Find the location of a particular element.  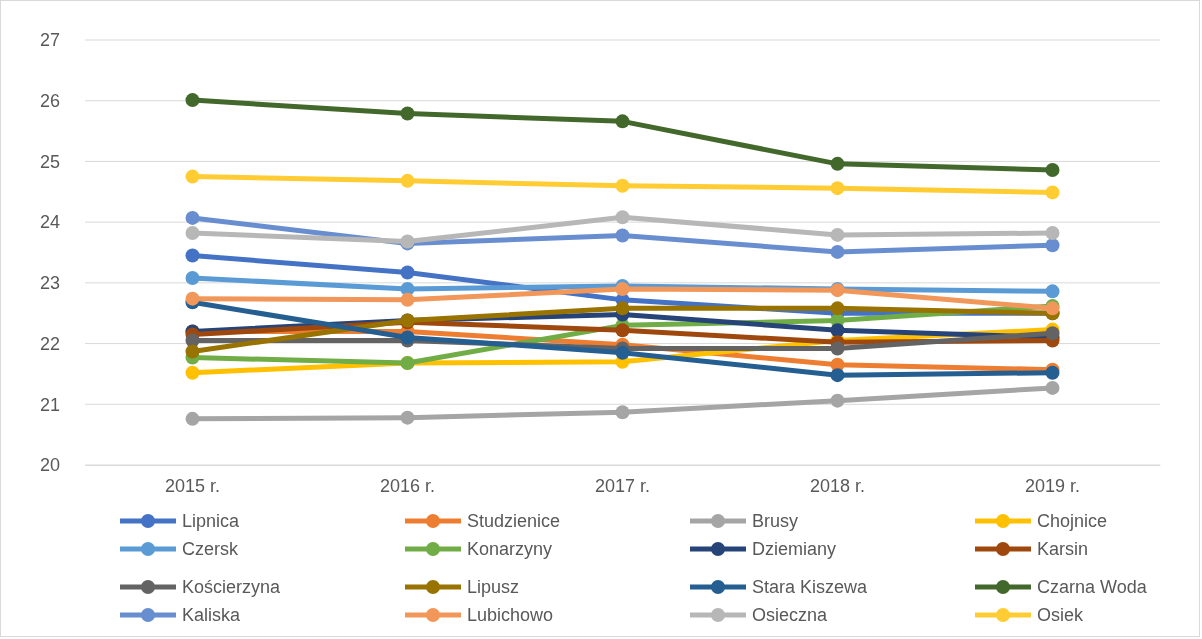

legend-label: Czarna Woda is located at coordinates (1092, 587).